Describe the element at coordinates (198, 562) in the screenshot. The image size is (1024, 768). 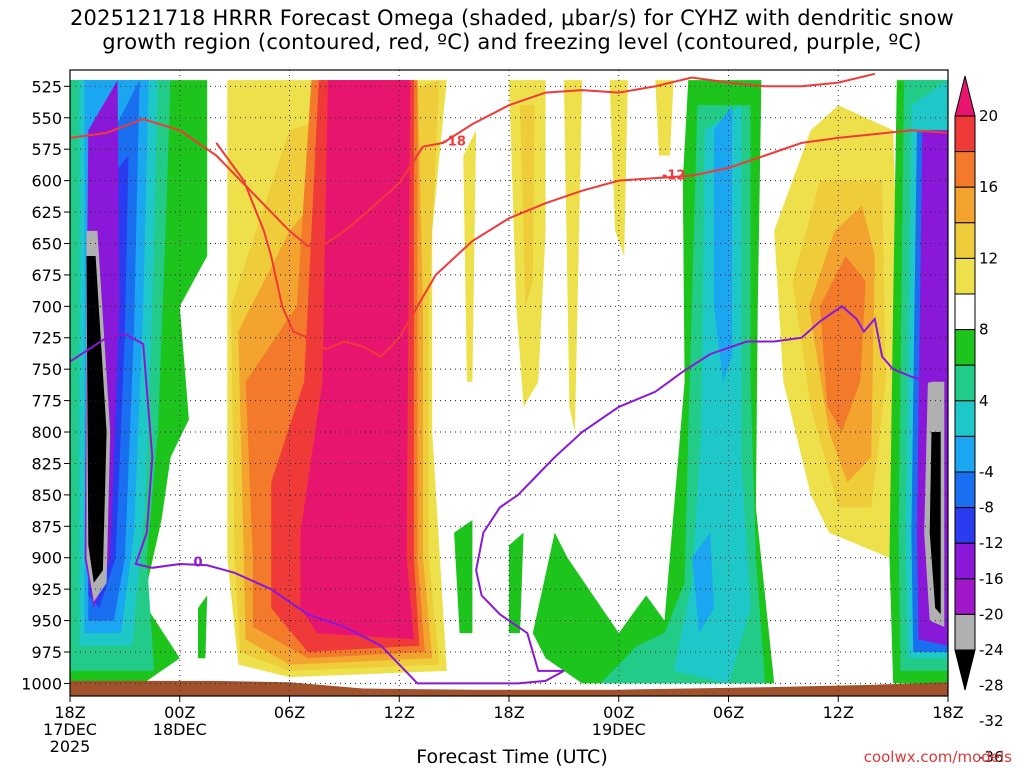
I see `contour-label: 0` at that location.